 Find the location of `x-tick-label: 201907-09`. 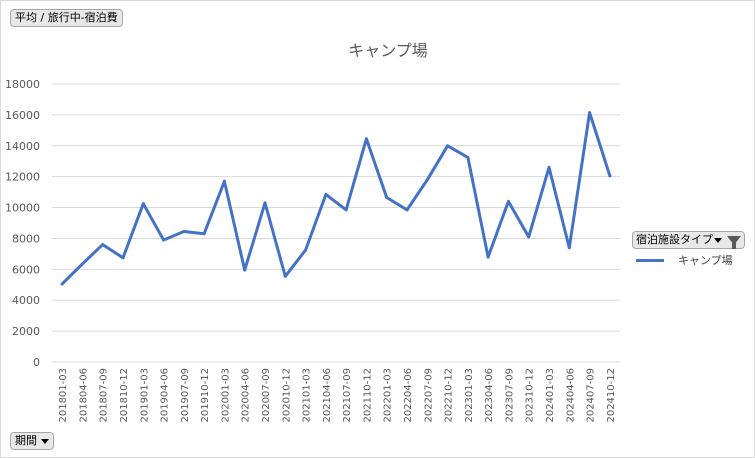

x-tick-label: 201907-09 is located at coordinates (185, 395).